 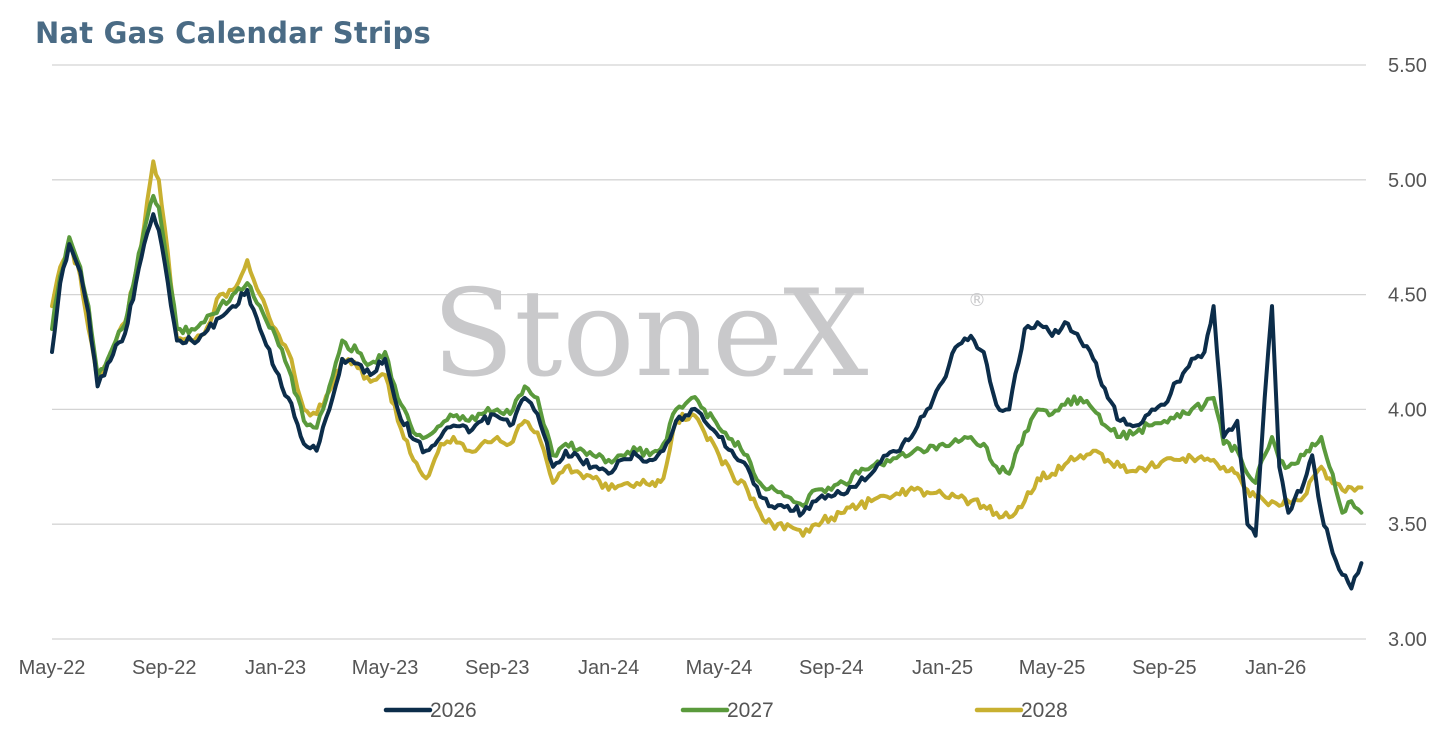 I want to click on chart-title: Nat Gas Calendar Strips, so click(x=233, y=33).